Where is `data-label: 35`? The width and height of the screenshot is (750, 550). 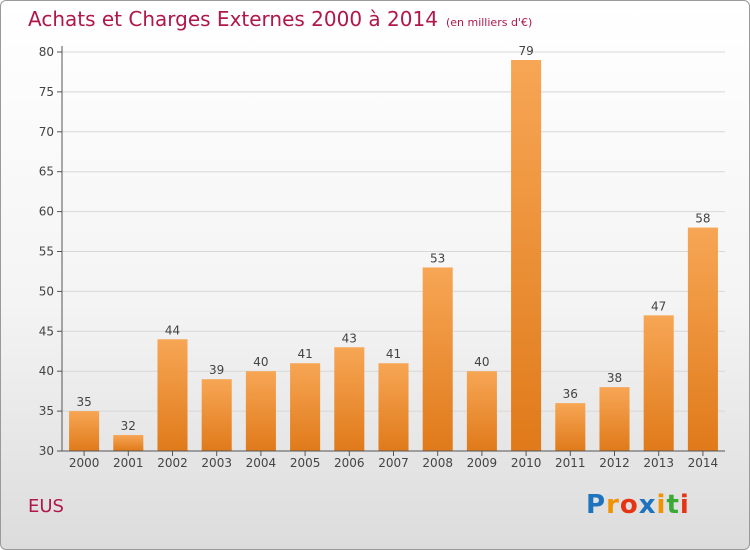
data-label: 35 is located at coordinates (83, 402).